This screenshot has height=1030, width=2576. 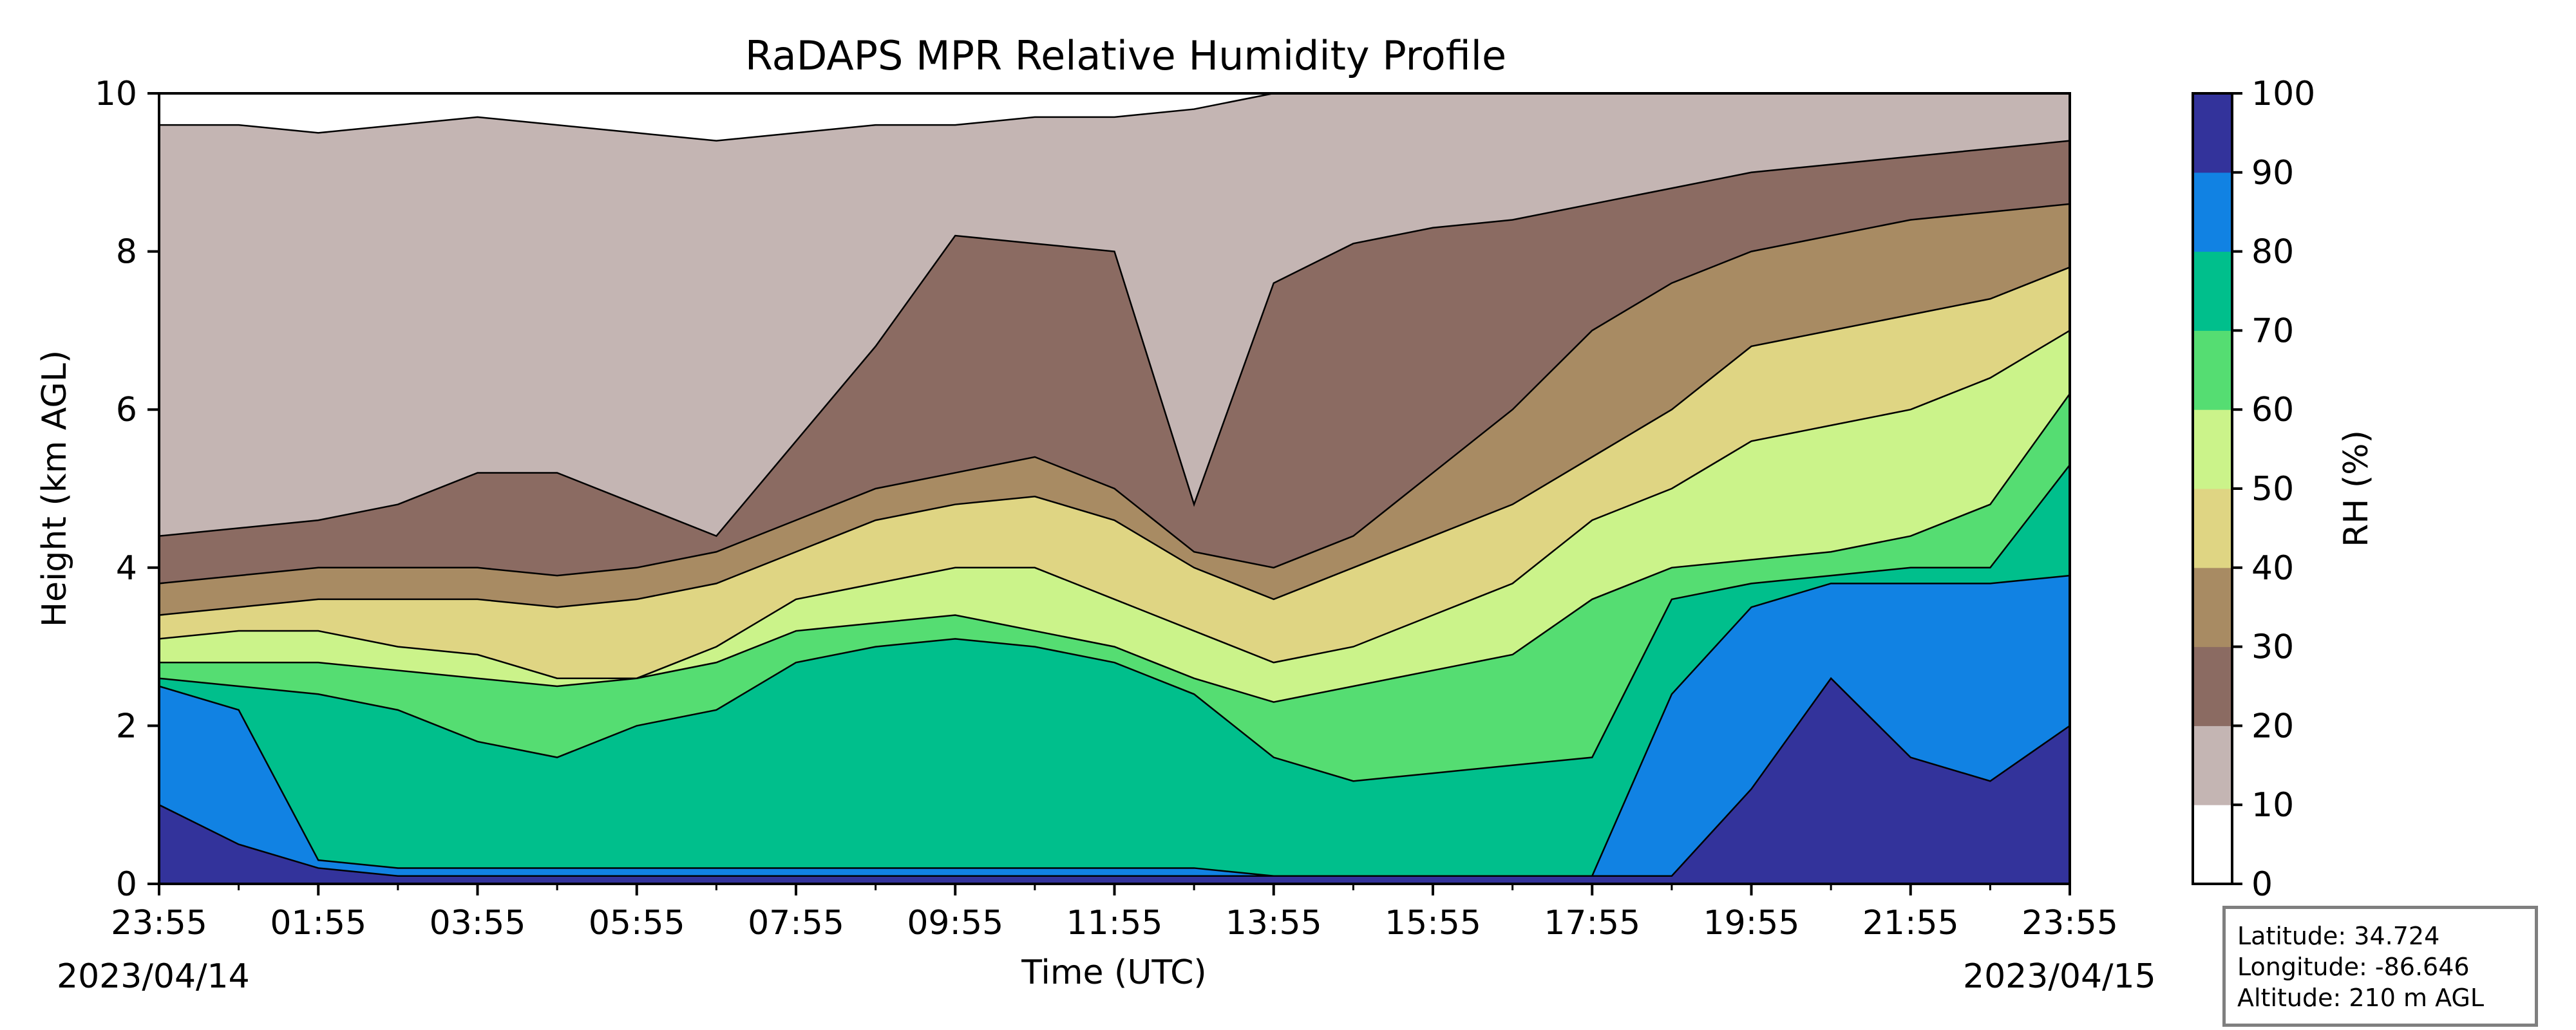 I want to click on colorbar-tick-label: 10, so click(x=2272, y=806).